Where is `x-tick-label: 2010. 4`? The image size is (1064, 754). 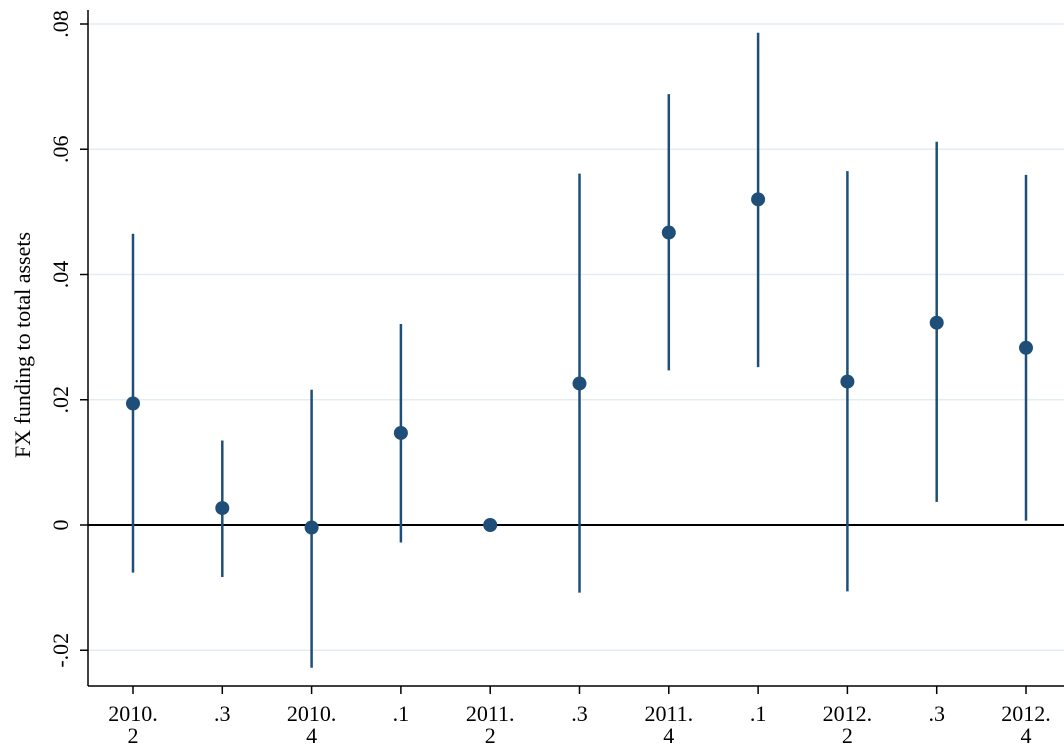 x-tick-label: 2010. 4 is located at coordinates (312, 724).